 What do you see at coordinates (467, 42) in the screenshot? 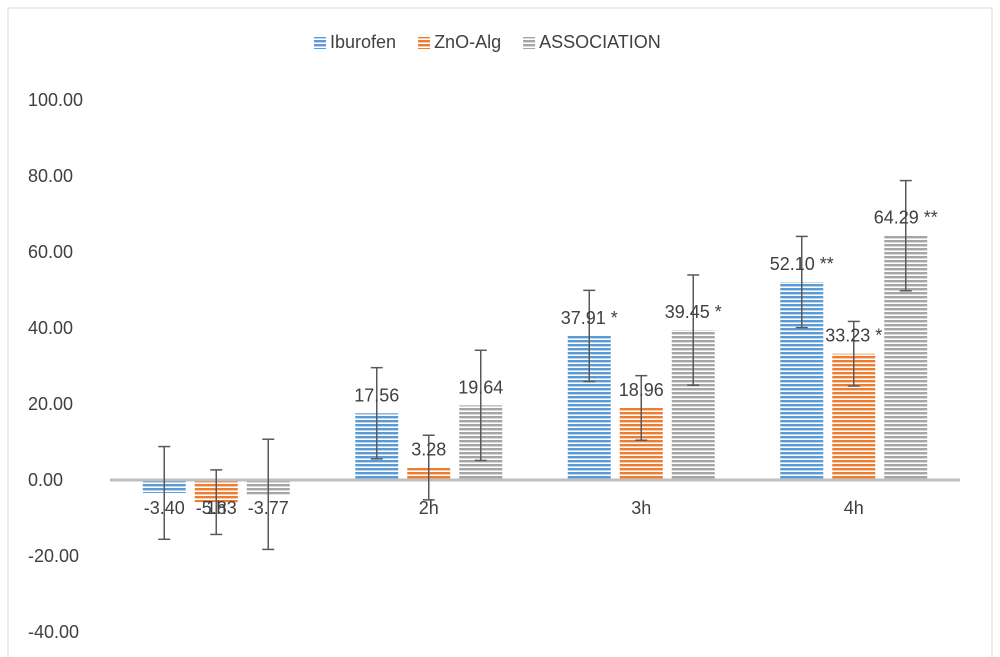
I see `legend-label: ZnO-Alg` at bounding box center [467, 42].